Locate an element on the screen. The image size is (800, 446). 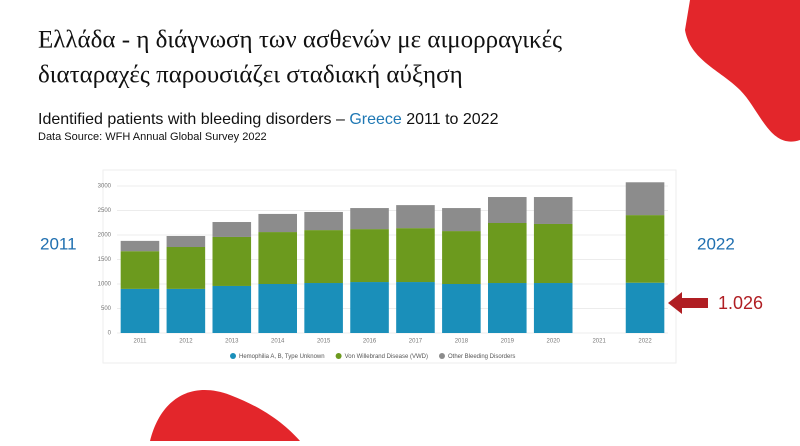
y-tick-label: 2500 is located at coordinates (105, 211).